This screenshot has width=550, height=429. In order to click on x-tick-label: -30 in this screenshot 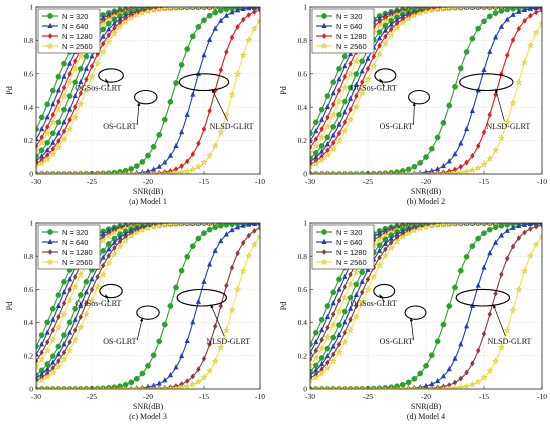, I will do `click(310, 181)`.